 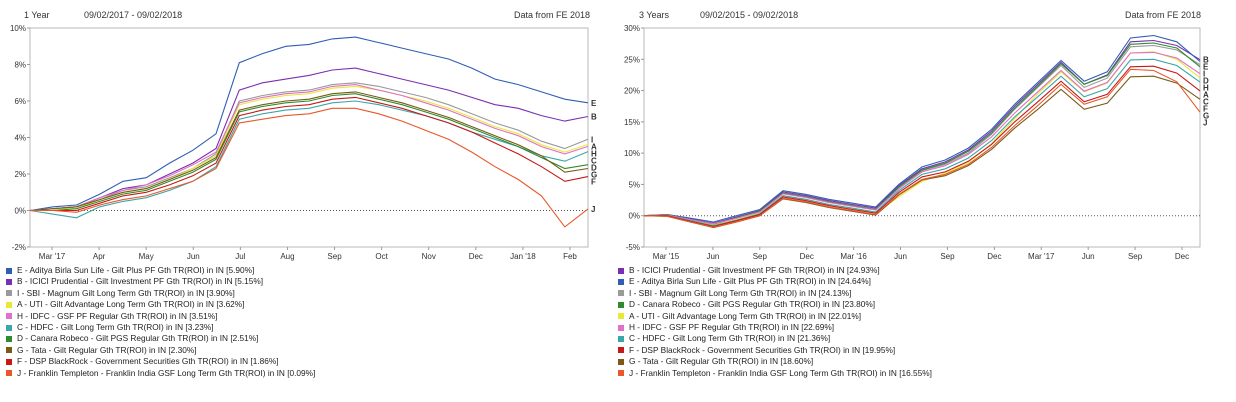 What do you see at coordinates (240, 256) in the screenshot?
I see `x-tick-label: Jul` at bounding box center [240, 256].